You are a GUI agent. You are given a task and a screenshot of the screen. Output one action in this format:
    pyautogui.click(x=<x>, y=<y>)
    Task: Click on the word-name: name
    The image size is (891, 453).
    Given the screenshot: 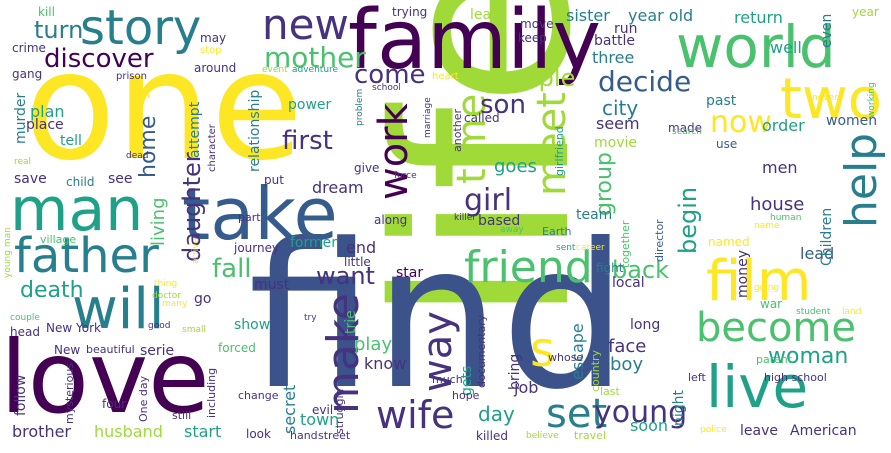 What is the action you would take?
    pyautogui.click(x=767, y=226)
    